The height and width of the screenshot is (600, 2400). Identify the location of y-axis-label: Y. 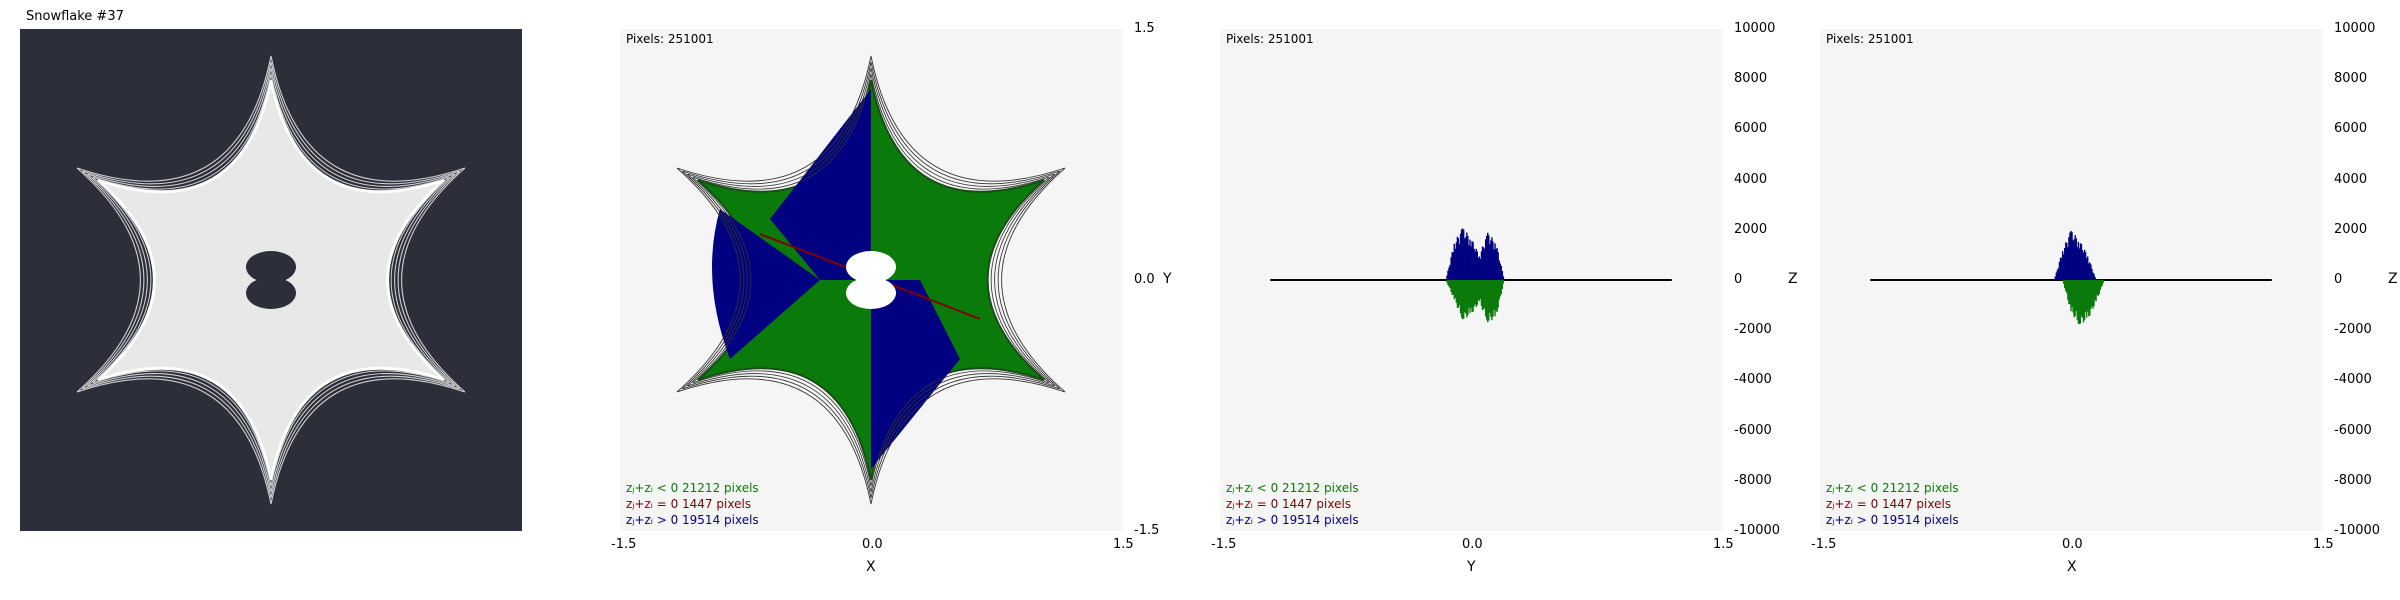
(1167, 279).